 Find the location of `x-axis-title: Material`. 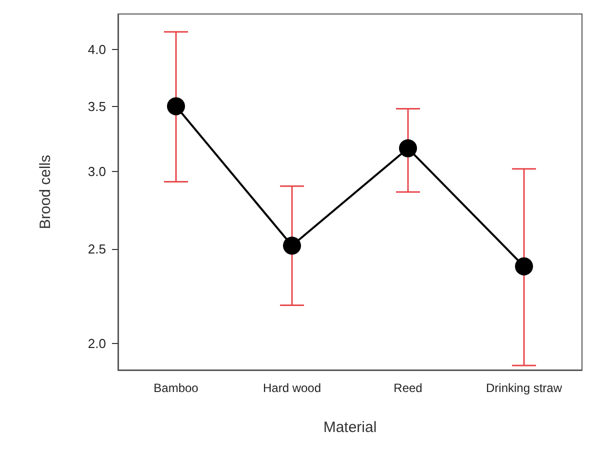

x-axis-title: Material is located at coordinates (350, 427).